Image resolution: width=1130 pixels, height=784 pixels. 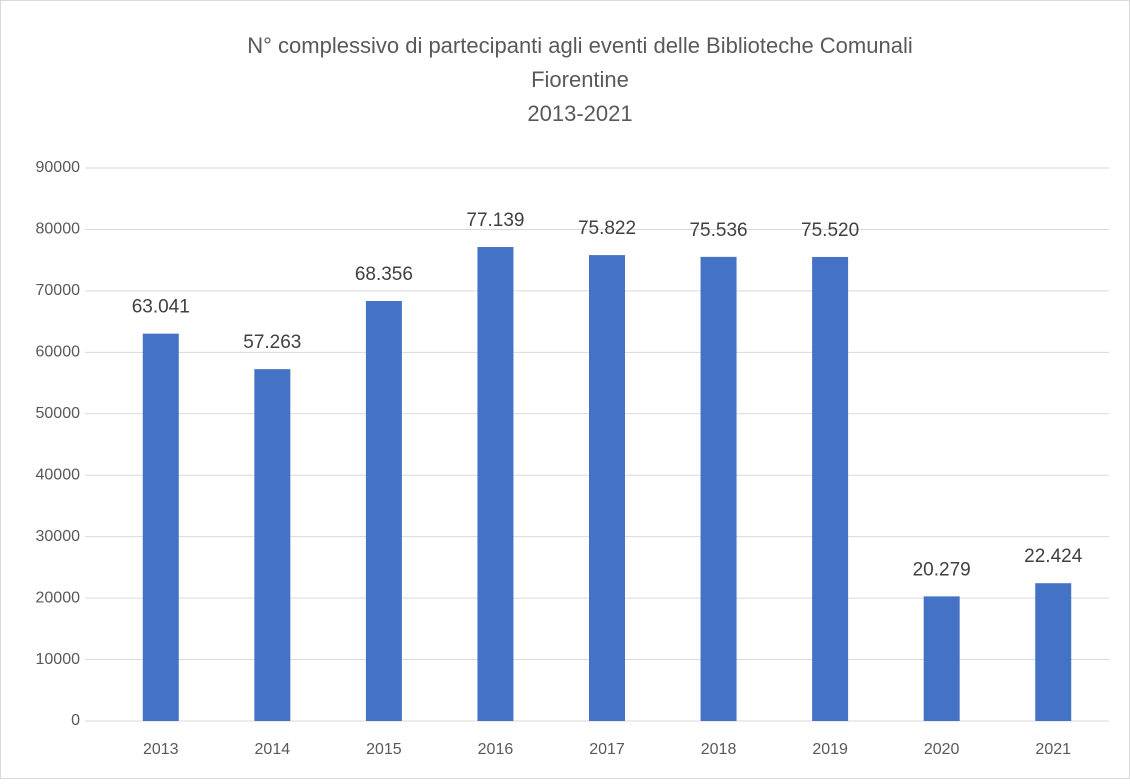 What do you see at coordinates (942, 569) in the screenshot?
I see `data-label: 20.279` at bounding box center [942, 569].